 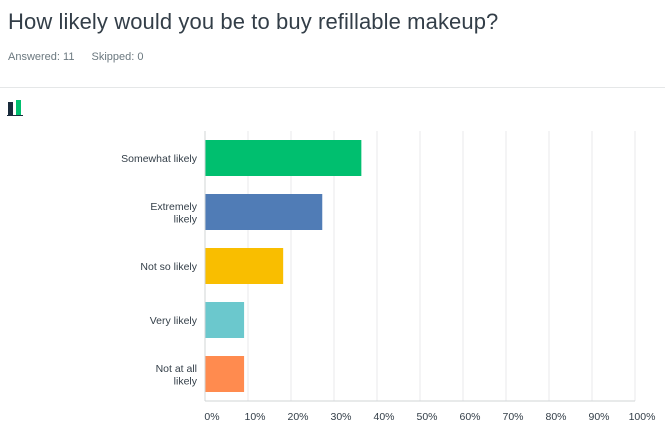 What do you see at coordinates (117, 57) in the screenshot?
I see `skipped-count: Skipped: 0` at bounding box center [117, 57].